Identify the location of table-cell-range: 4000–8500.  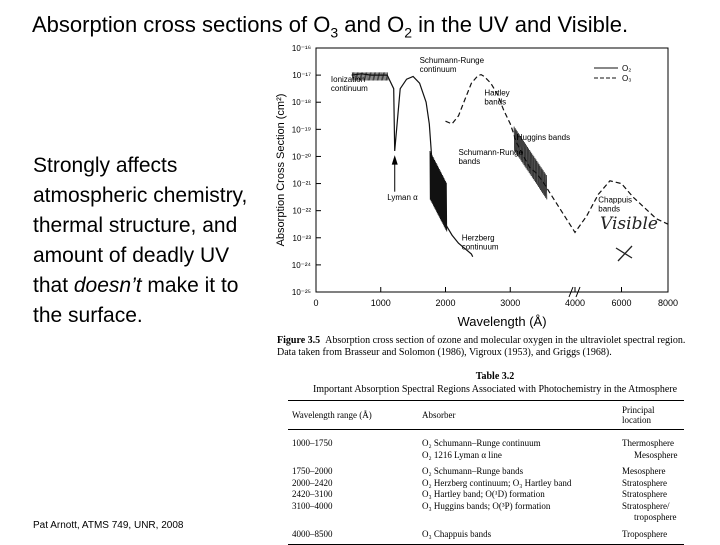
(353, 534).